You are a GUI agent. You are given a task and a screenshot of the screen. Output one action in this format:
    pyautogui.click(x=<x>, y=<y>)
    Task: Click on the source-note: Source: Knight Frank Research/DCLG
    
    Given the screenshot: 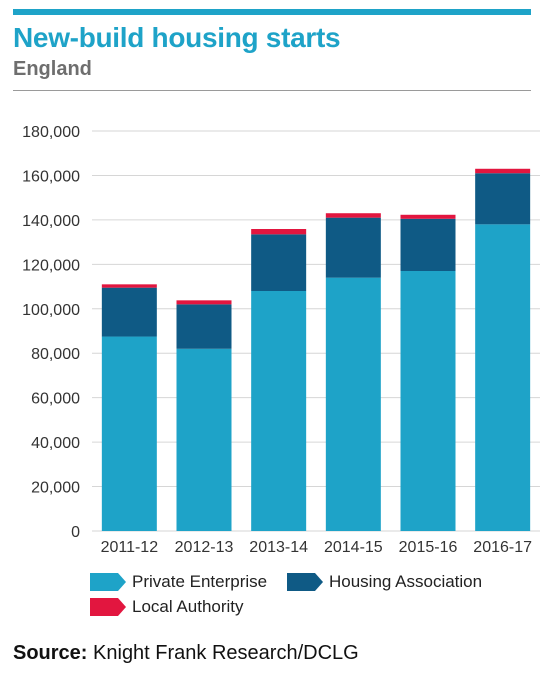 What is the action you would take?
    pyautogui.click(x=186, y=653)
    